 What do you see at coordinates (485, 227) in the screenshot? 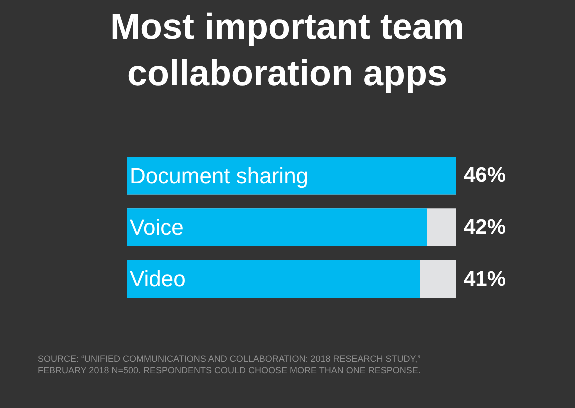
I see `data-label: 42%` at bounding box center [485, 227].